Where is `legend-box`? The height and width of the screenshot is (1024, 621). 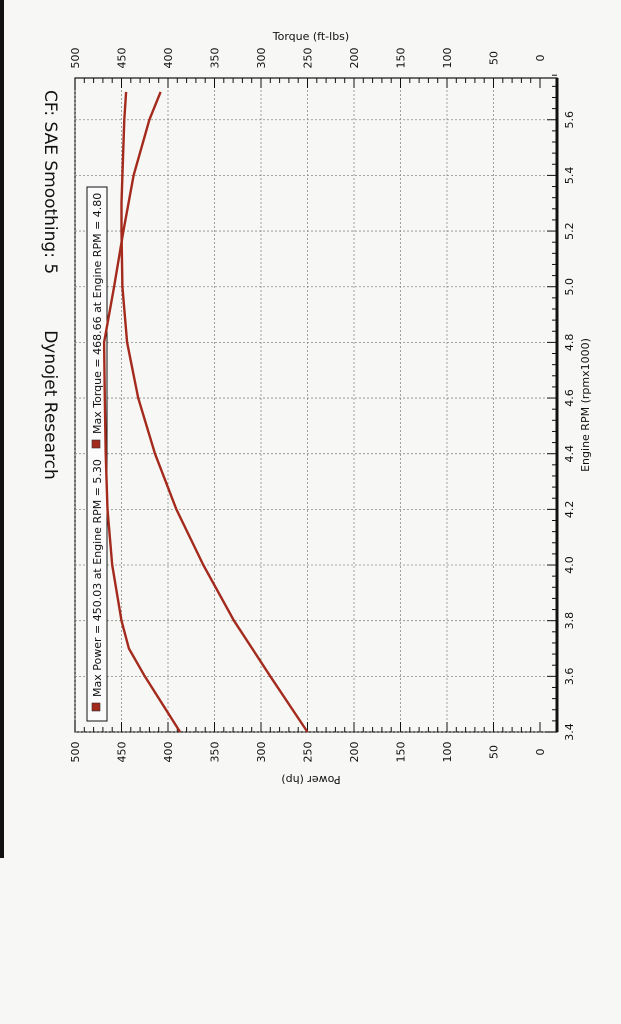 legend-box is located at coordinates (97, 454).